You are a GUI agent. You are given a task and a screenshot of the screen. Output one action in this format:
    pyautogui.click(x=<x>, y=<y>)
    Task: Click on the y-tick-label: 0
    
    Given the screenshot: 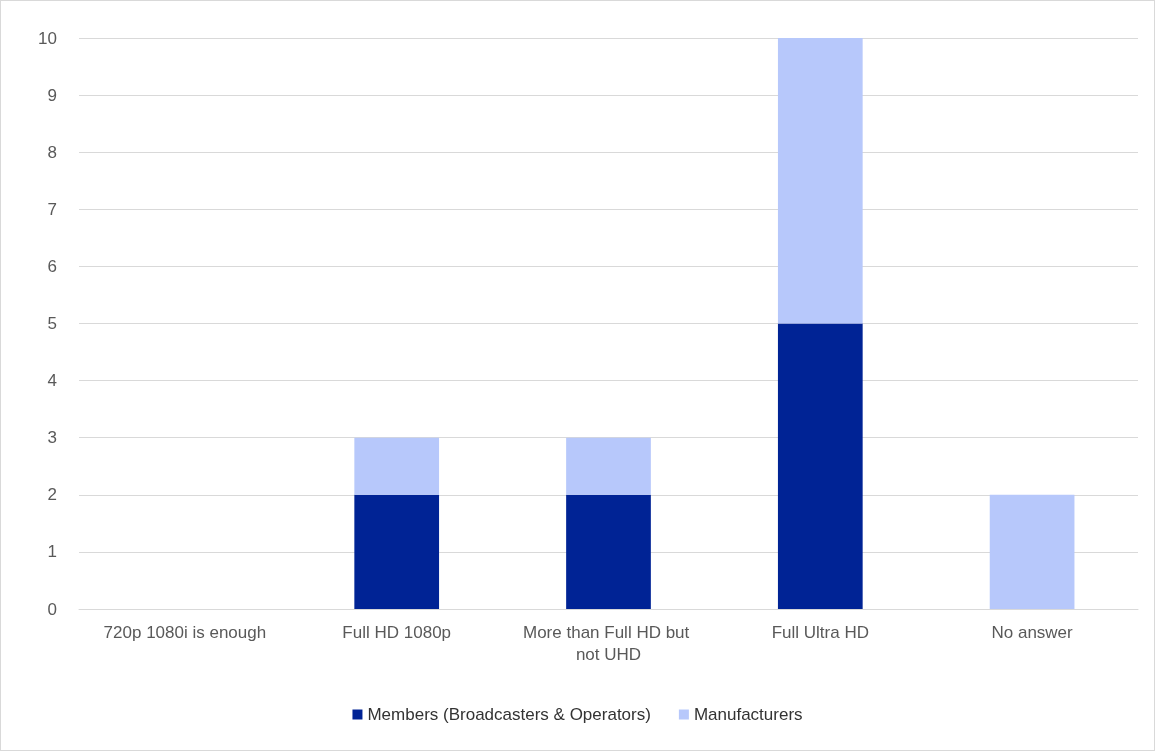 What is the action you would take?
    pyautogui.click(x=52, y=609)
    